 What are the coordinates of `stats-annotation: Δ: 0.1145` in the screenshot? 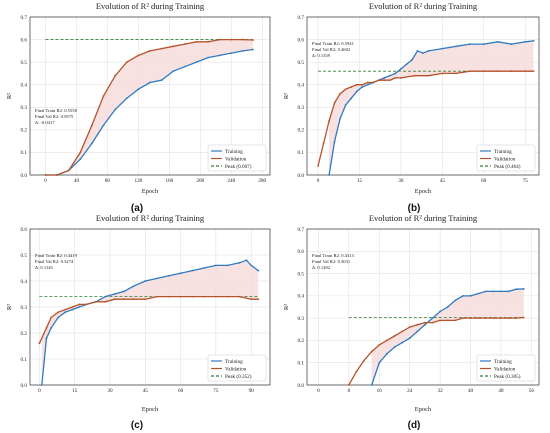 It's located at (44, 267).